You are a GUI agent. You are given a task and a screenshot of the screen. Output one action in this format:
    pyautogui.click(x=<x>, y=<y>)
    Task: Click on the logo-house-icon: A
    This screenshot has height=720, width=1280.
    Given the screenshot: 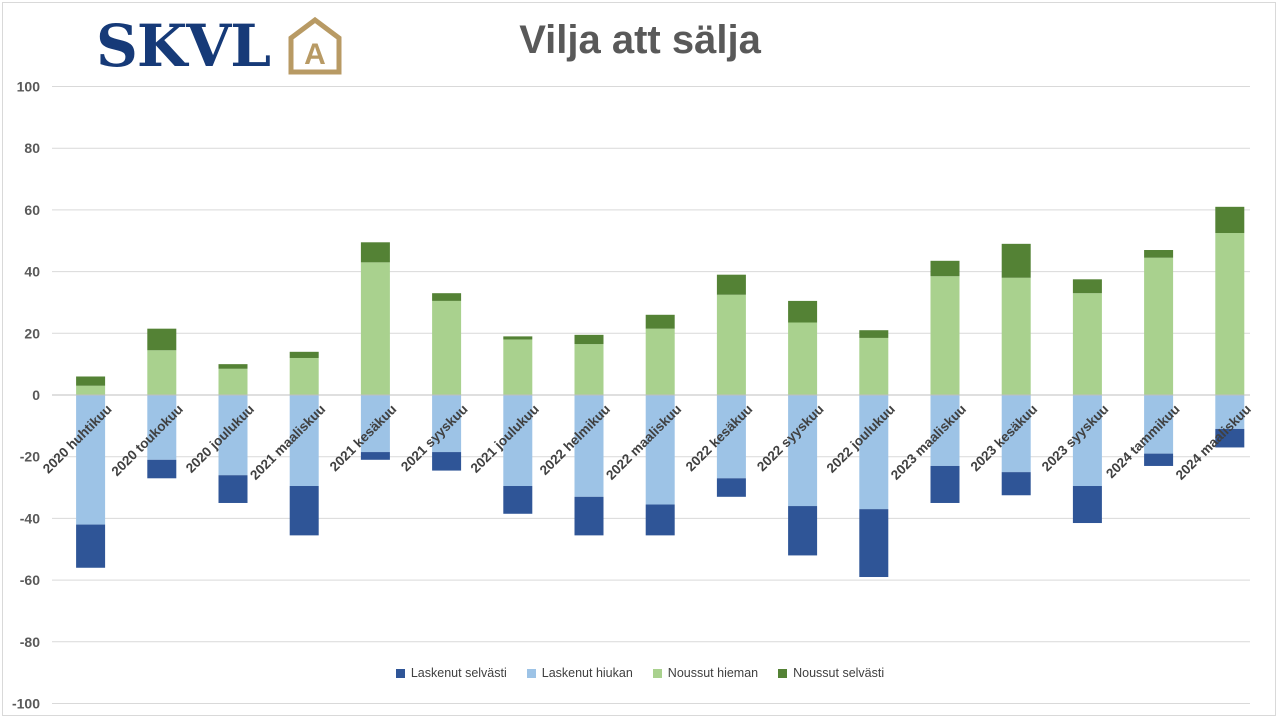 What is the action you would take?
    pyautogui.click(x=315, y=45)
    